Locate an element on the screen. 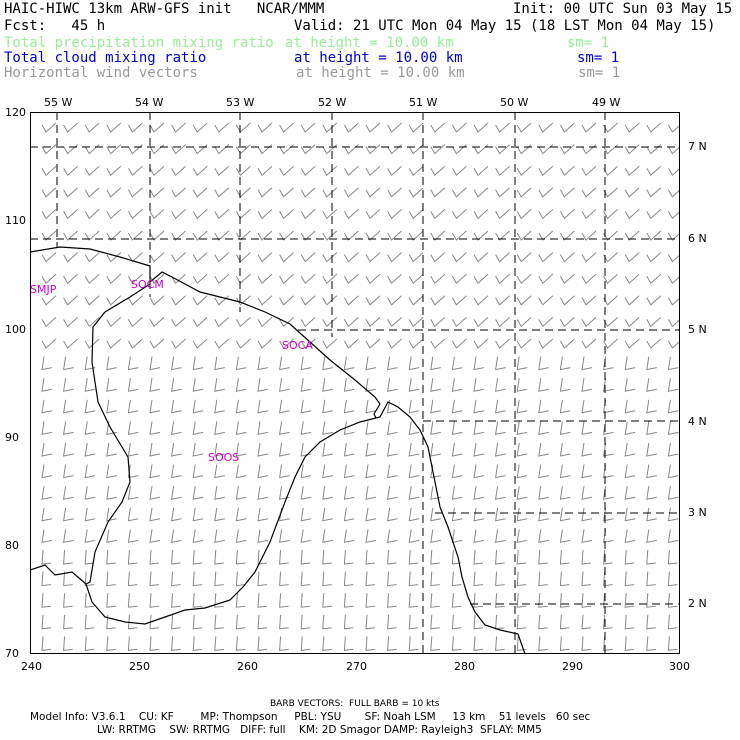 This screenshot has height=740, width=740. x-tick-label: 300 is located at coordinates (679, 666).